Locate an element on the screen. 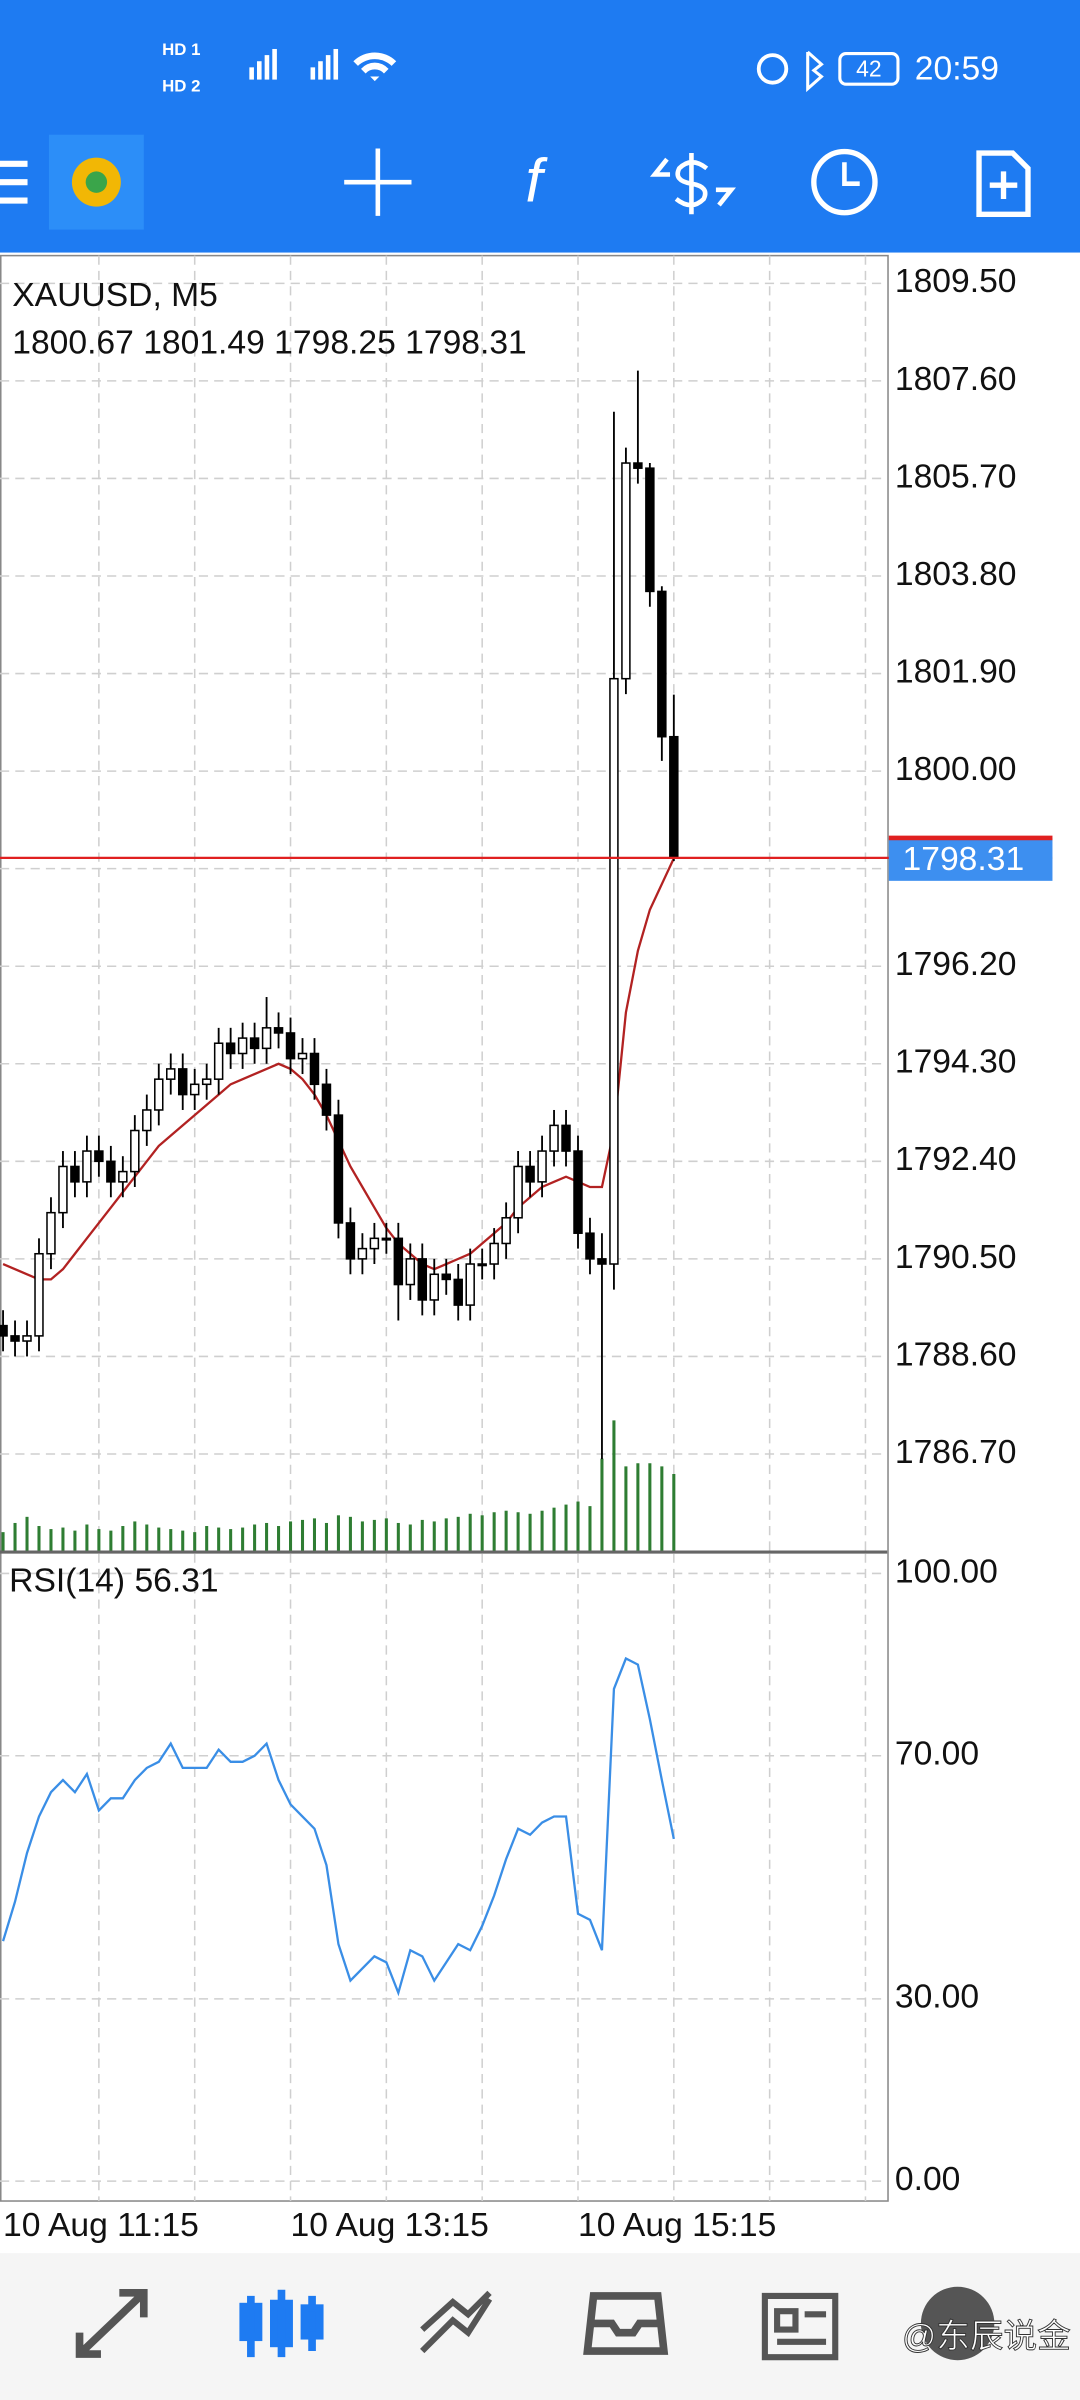  y-tick-label: 1803.80 is located at coordinates (956, 574).